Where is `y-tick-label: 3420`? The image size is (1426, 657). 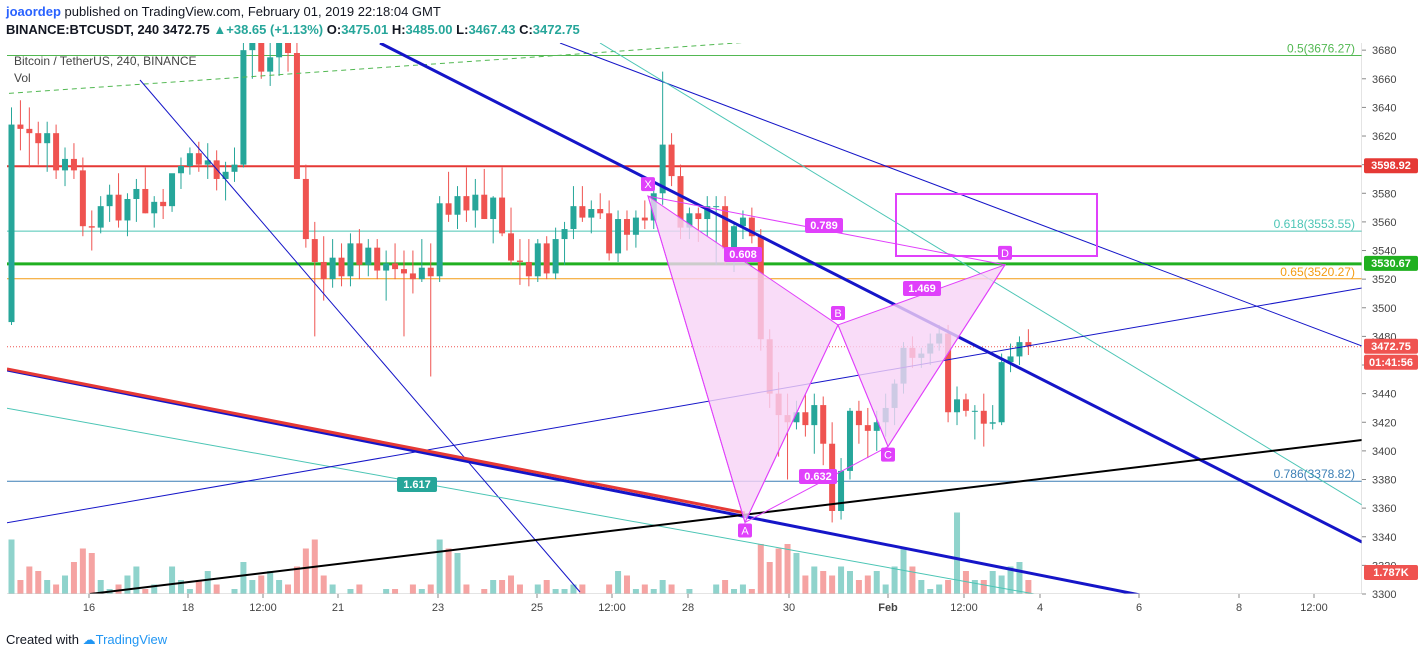
y-tick-label: 3420 is located at coordinates (1384, 423).